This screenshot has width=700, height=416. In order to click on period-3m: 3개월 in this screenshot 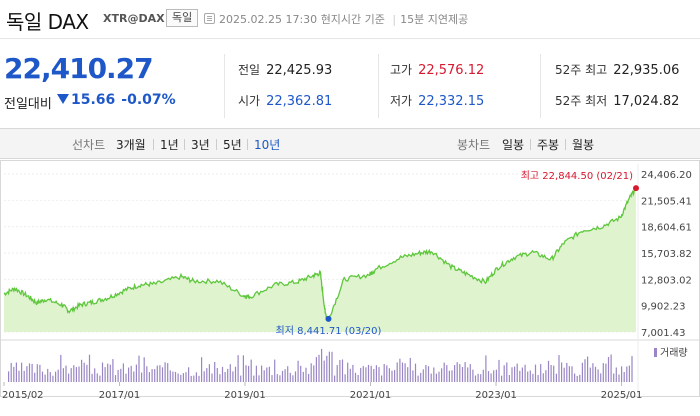, I will do `click(131, 145)`.